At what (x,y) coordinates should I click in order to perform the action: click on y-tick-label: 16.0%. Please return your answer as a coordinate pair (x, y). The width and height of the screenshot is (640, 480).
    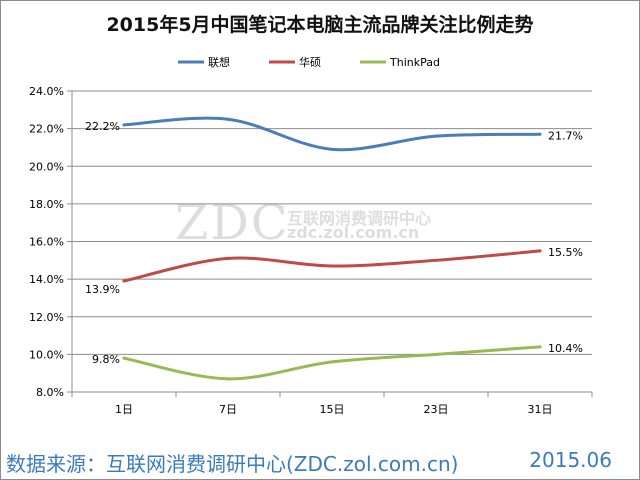
    Looking at the image, I should click on (46, 242).